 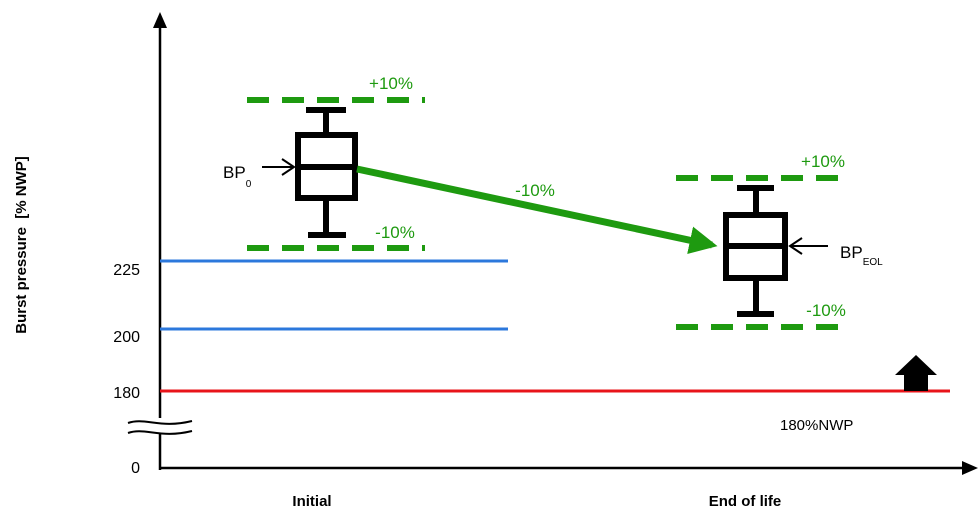 What do you see at coordinates (126, 393) in the screenshot?
I see `y-tick-180: 180` at bounding box center [126, 393].